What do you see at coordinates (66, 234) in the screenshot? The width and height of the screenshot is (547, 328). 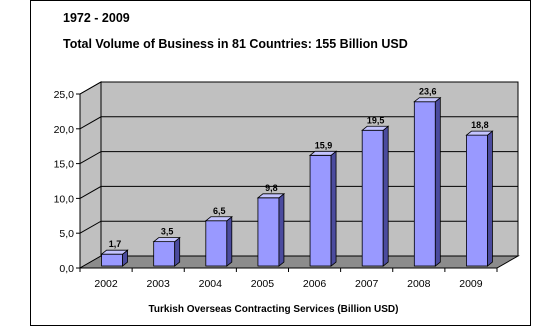 I see `y-tick-label: 5,0` at bounding box center [66, 234].